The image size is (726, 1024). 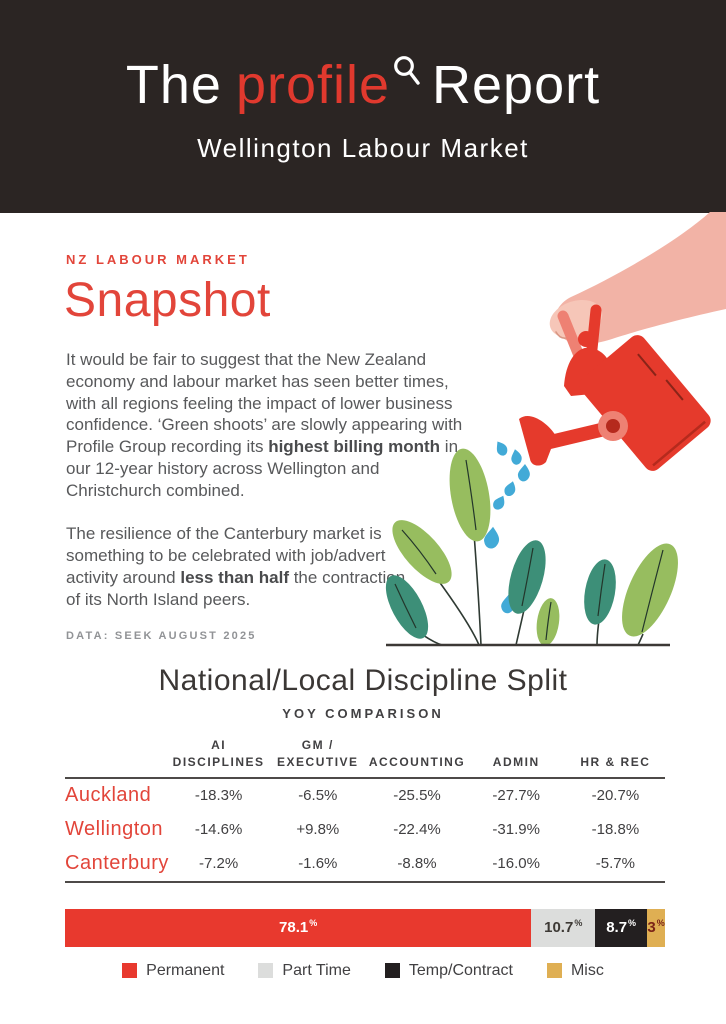 I want to click on bar-segment-permanent: 78.1%, so click(x=298, y=927).